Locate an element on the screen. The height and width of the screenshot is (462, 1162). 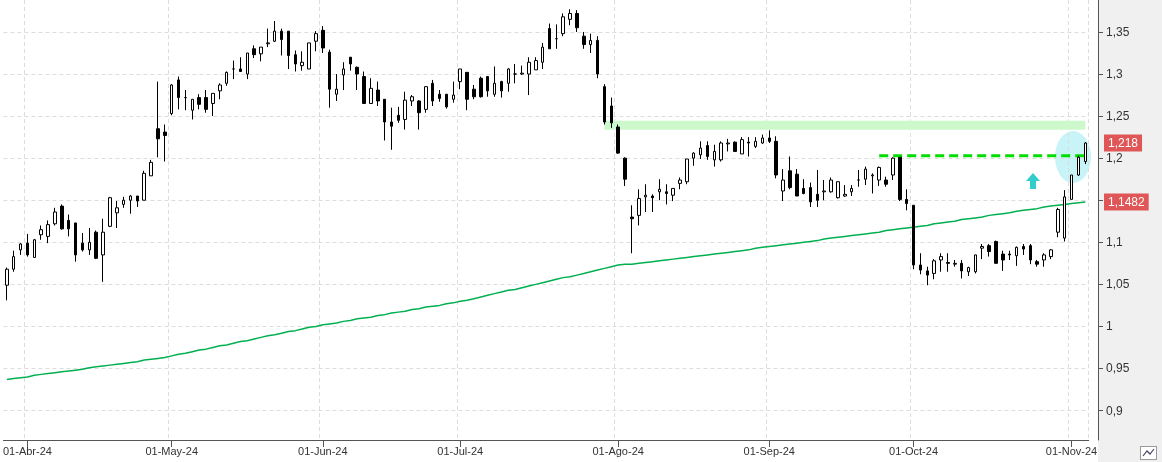
y-tick-label: 1,1 is located at coordinates (1115, 242).